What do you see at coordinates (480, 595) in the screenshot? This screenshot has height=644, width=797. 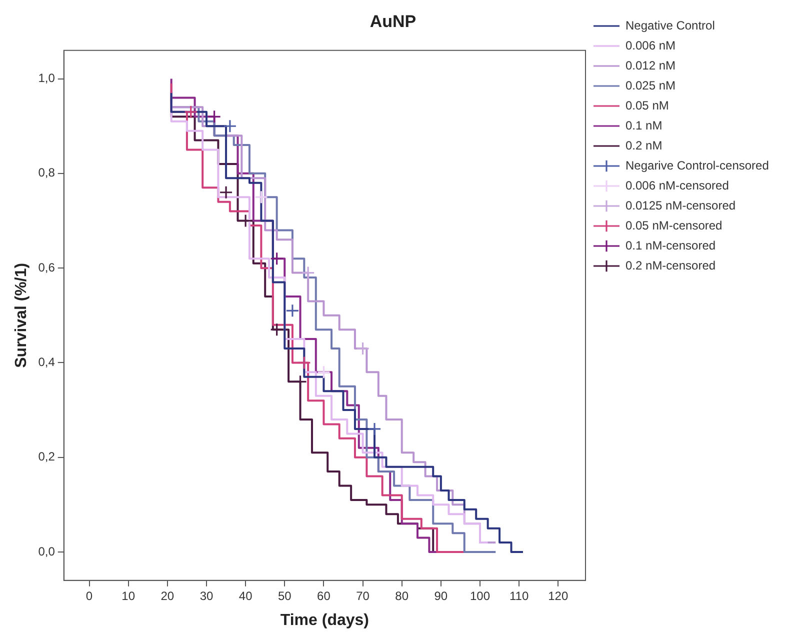 I see `x-tick-label: 100` at bounding box center [480, 595].